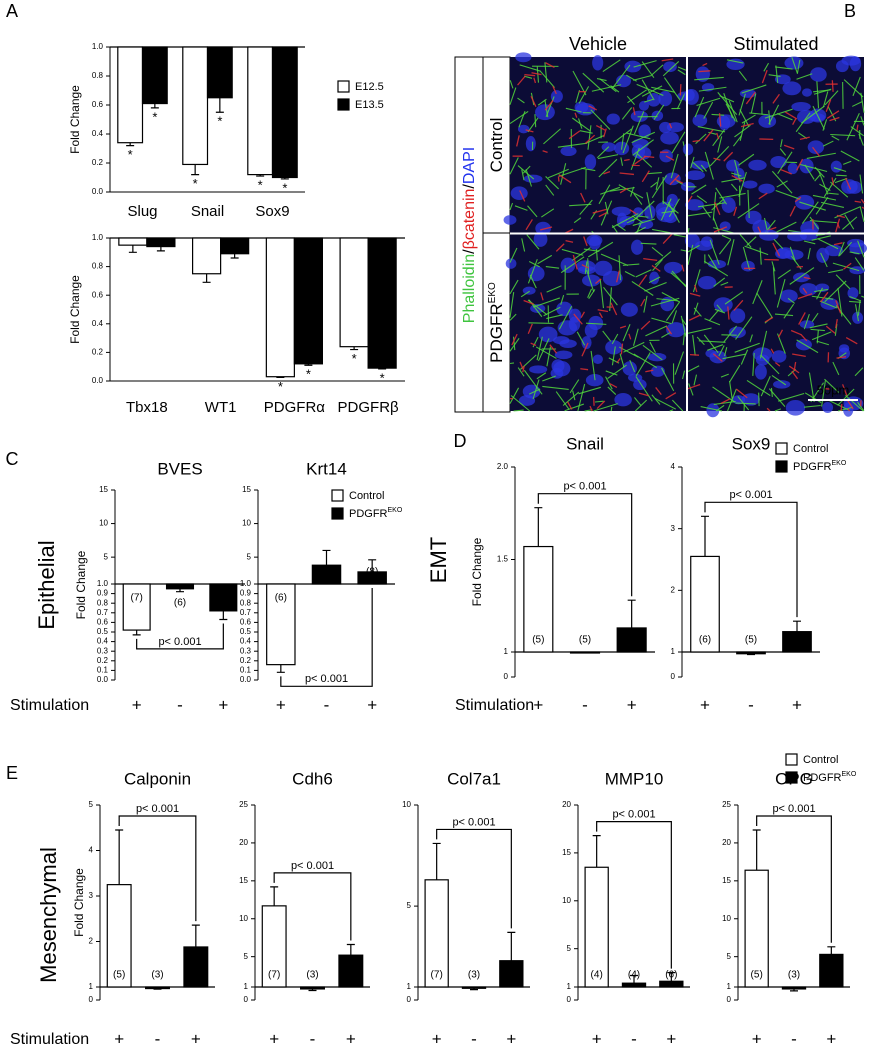 This screenshot has height=1050, width=869. What do you see at coordinates (673, 589) in the screenshot?
I see `y-tick-label: 2` at bounding box center [673, 589].